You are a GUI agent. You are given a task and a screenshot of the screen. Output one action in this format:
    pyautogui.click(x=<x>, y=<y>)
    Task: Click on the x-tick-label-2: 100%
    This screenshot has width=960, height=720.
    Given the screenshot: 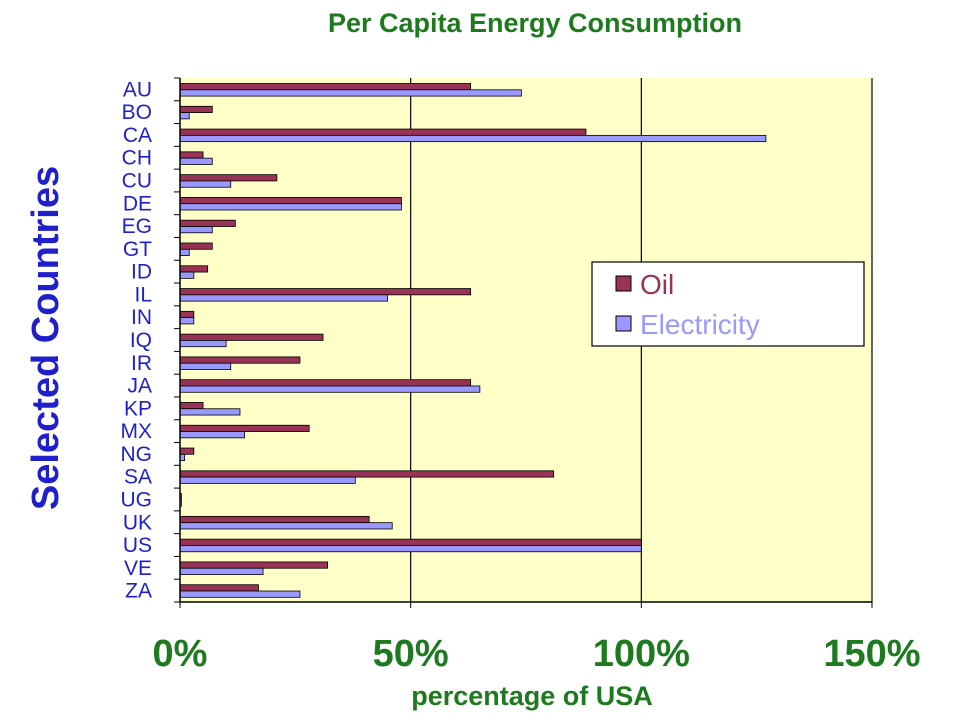 What is the action you would take?
    pyautogui.click(x=641, y=654)
    